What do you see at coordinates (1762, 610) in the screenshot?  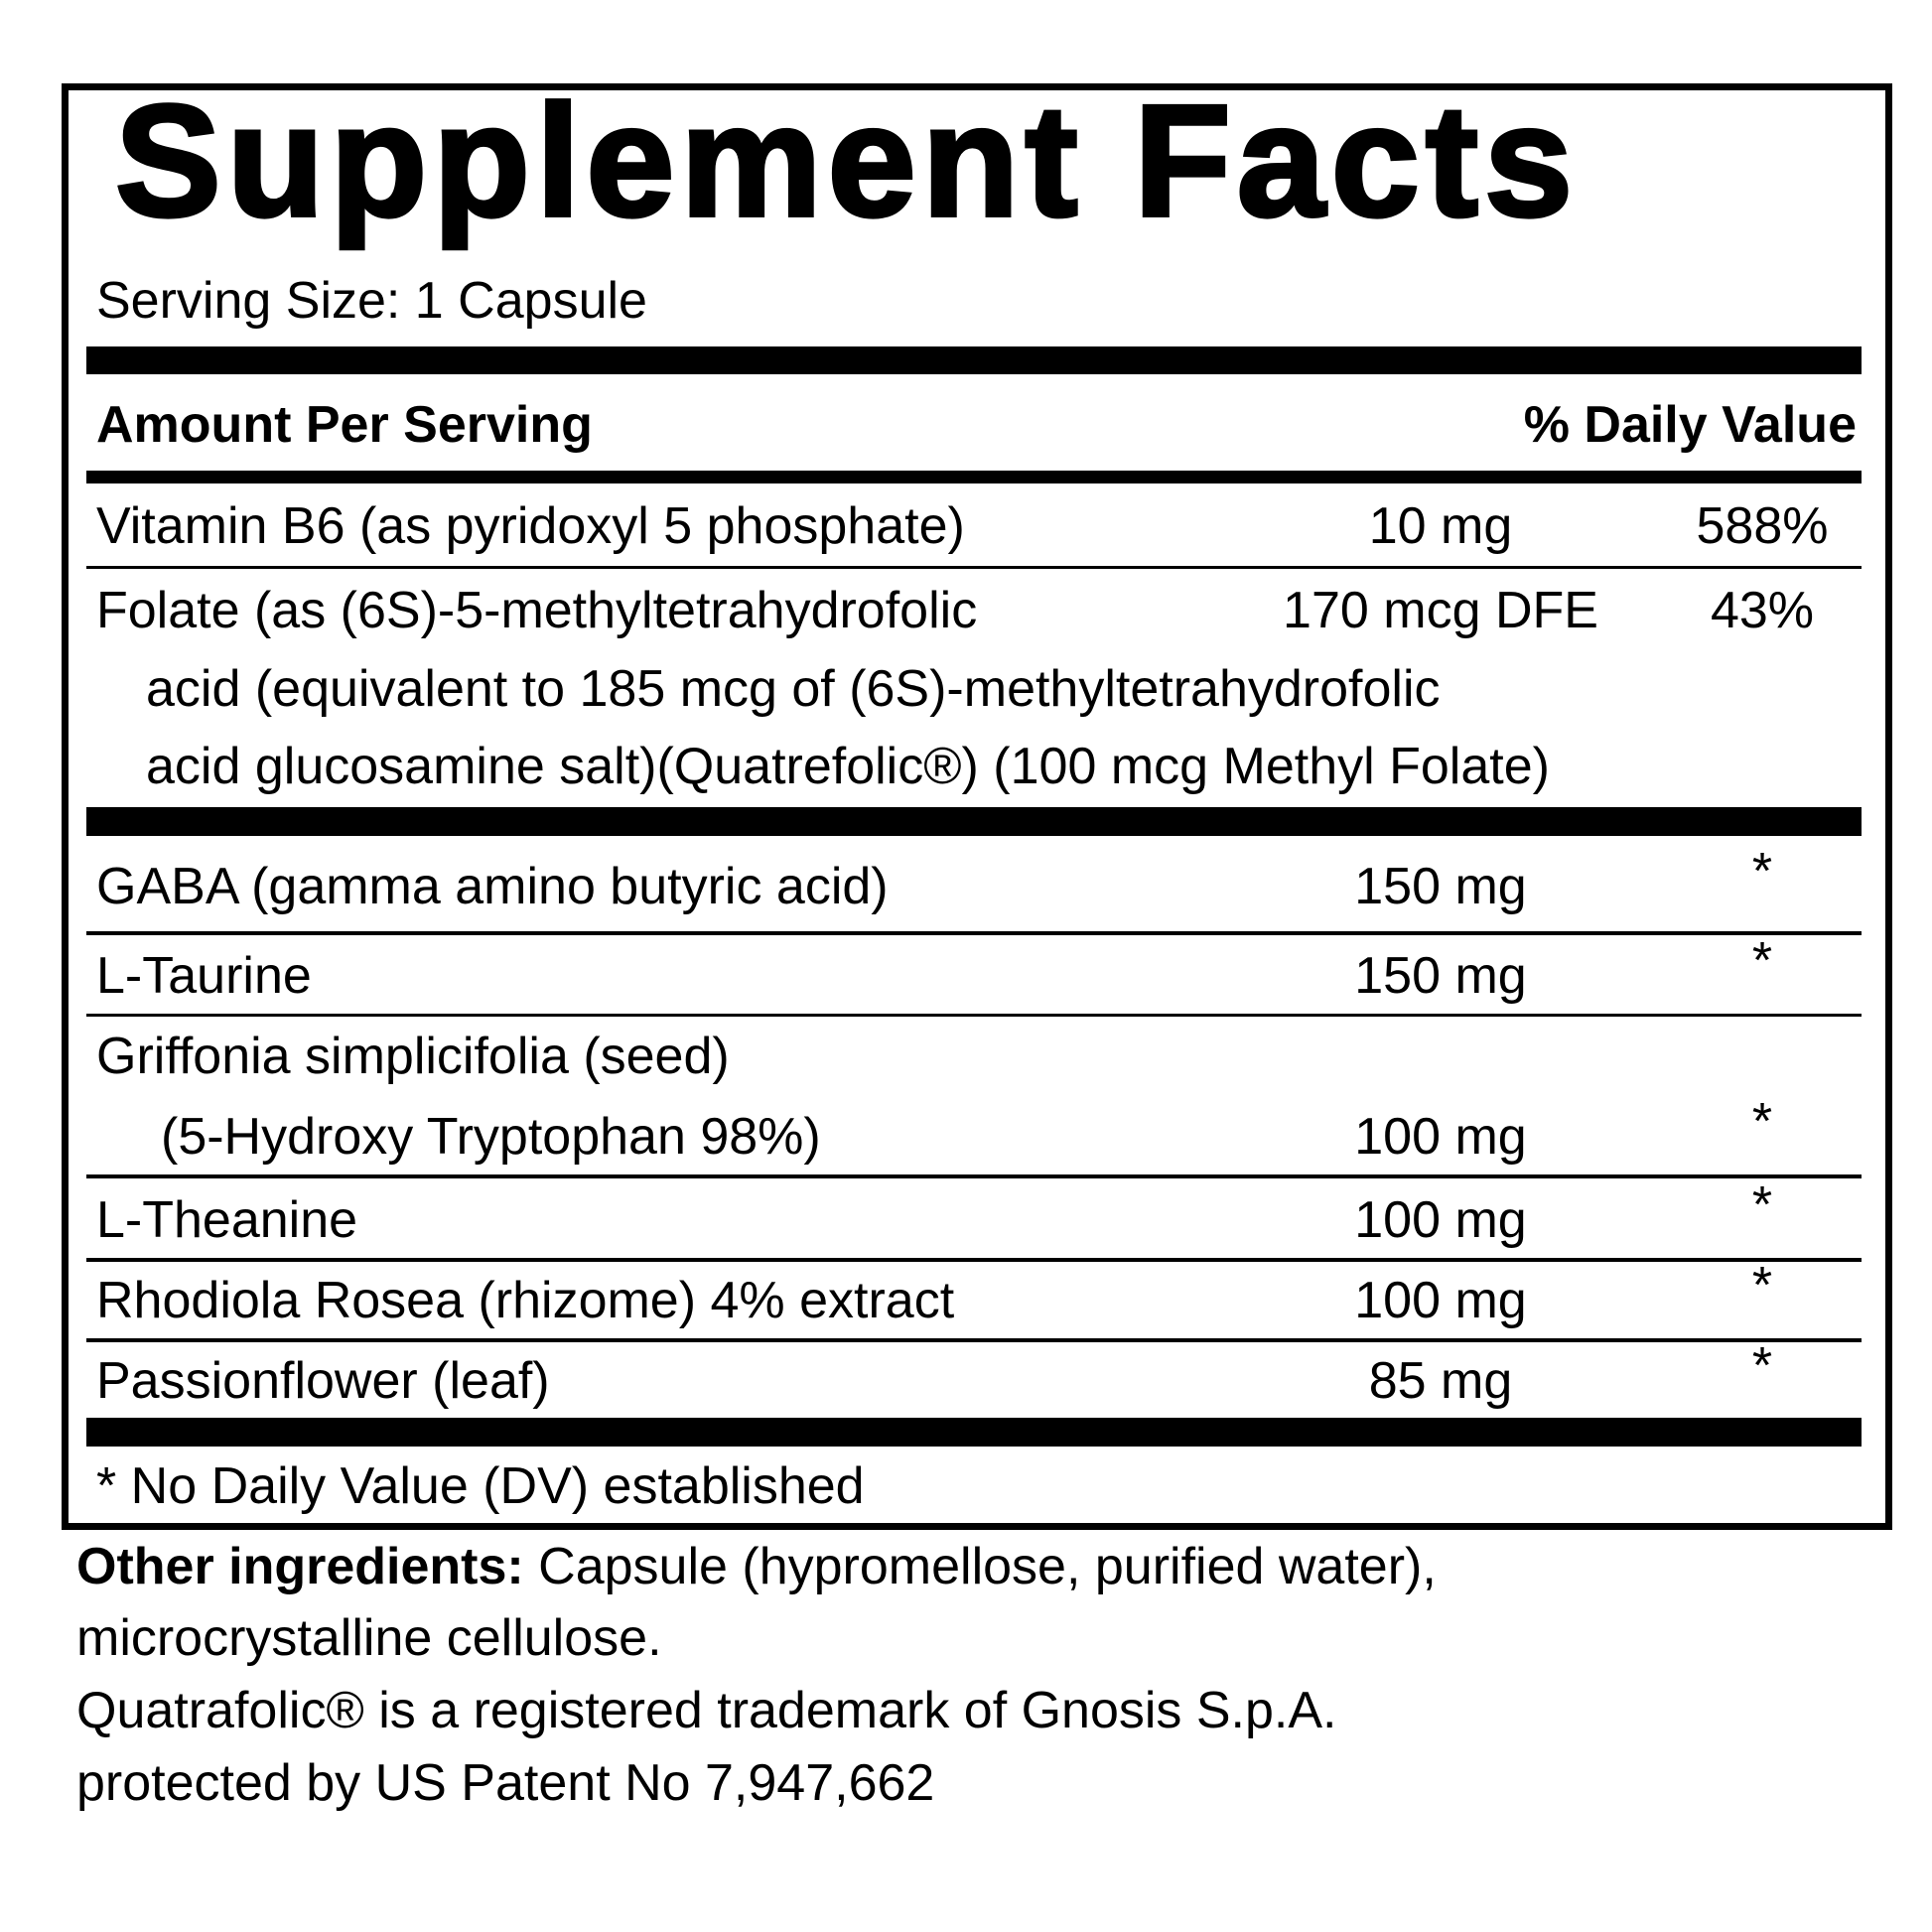 I see `ingredient-dv: 43%` at bounding box center [1762, 610].